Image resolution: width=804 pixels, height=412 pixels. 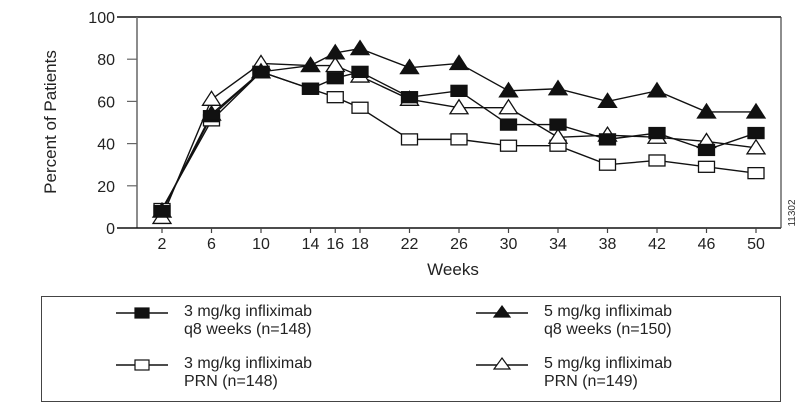 What do you see at coordinates (211, 244) in the screenshot?
I see `x-tick-label: 6` at bounding box center [211, 244].